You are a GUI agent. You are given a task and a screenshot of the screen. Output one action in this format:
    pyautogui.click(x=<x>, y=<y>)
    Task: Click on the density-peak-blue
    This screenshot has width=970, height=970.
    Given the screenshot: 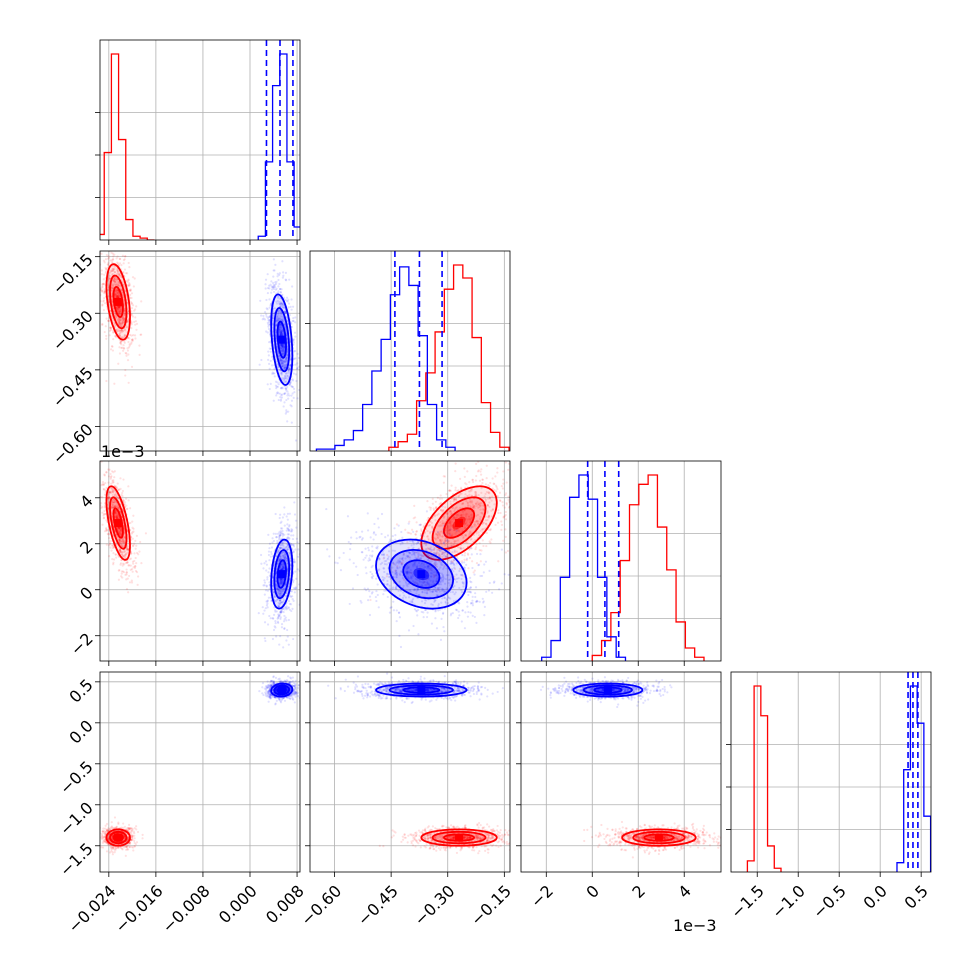 What is the action you would take?
    pyautogui.click(x=281, y=574)
    